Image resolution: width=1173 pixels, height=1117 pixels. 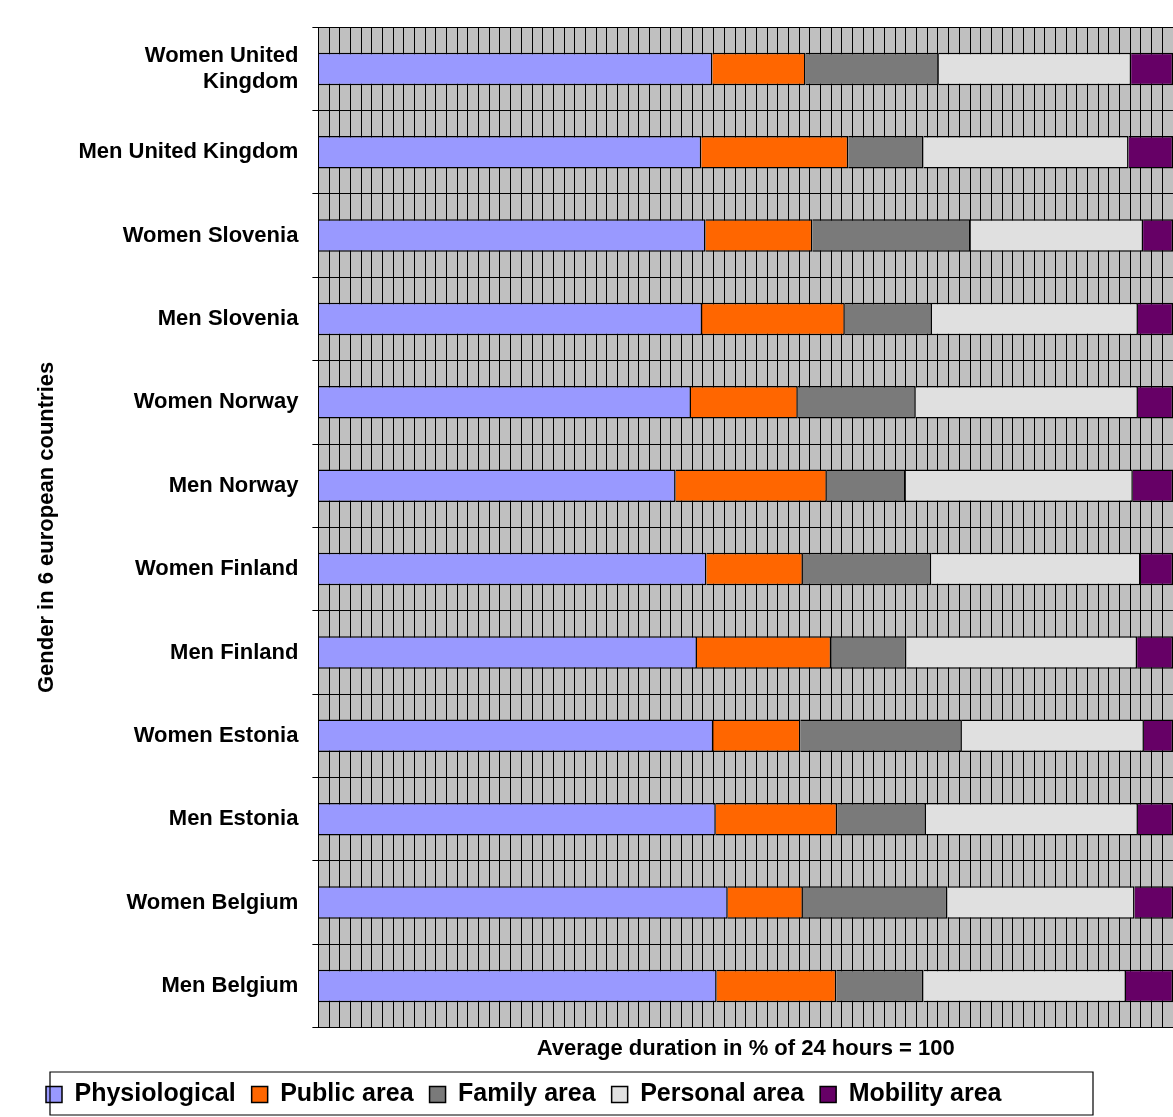 What do you see at coordinates (216, 734) in the screenshot?
I see `y-tick-label: Women Estonia` at bounding box center [216, 734].